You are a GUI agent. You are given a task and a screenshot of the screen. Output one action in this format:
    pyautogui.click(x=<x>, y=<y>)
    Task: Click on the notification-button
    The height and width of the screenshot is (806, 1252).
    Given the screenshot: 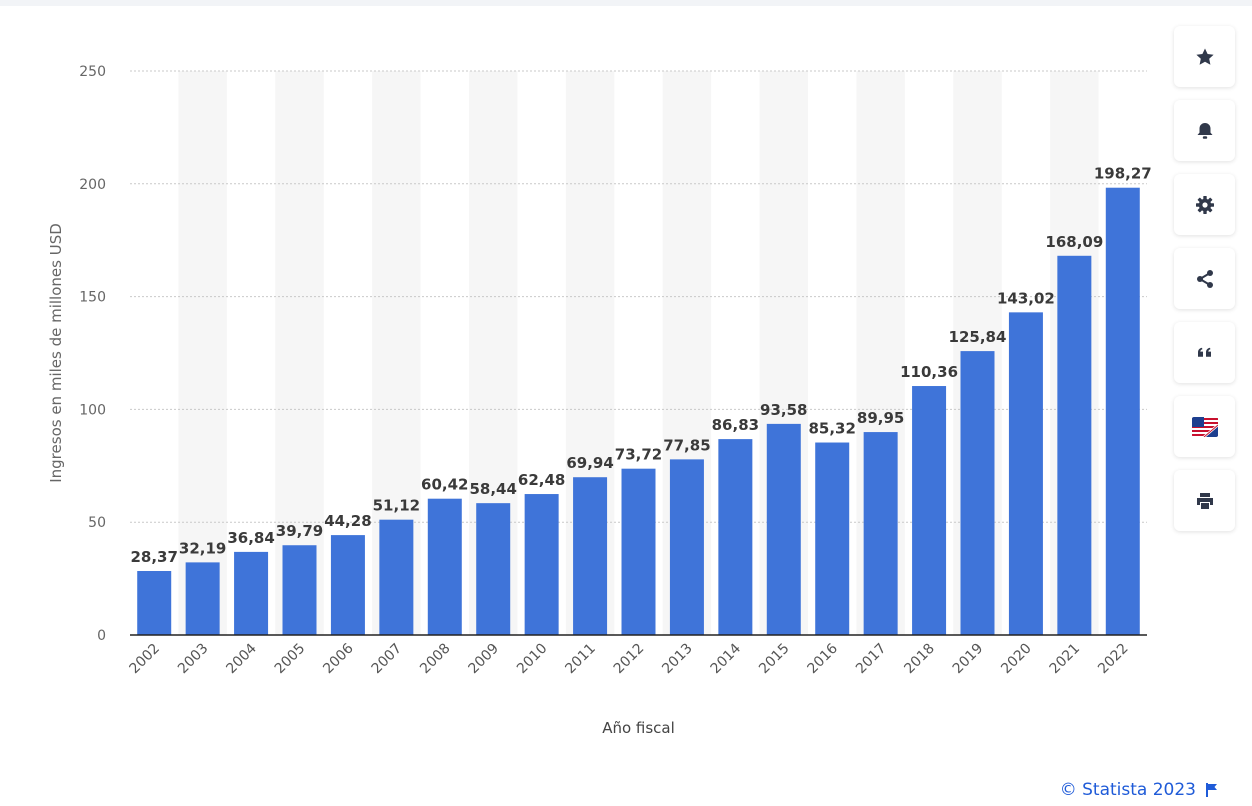 What is the action you would take?
    pyautogui.click(x=1204, y=130)
    